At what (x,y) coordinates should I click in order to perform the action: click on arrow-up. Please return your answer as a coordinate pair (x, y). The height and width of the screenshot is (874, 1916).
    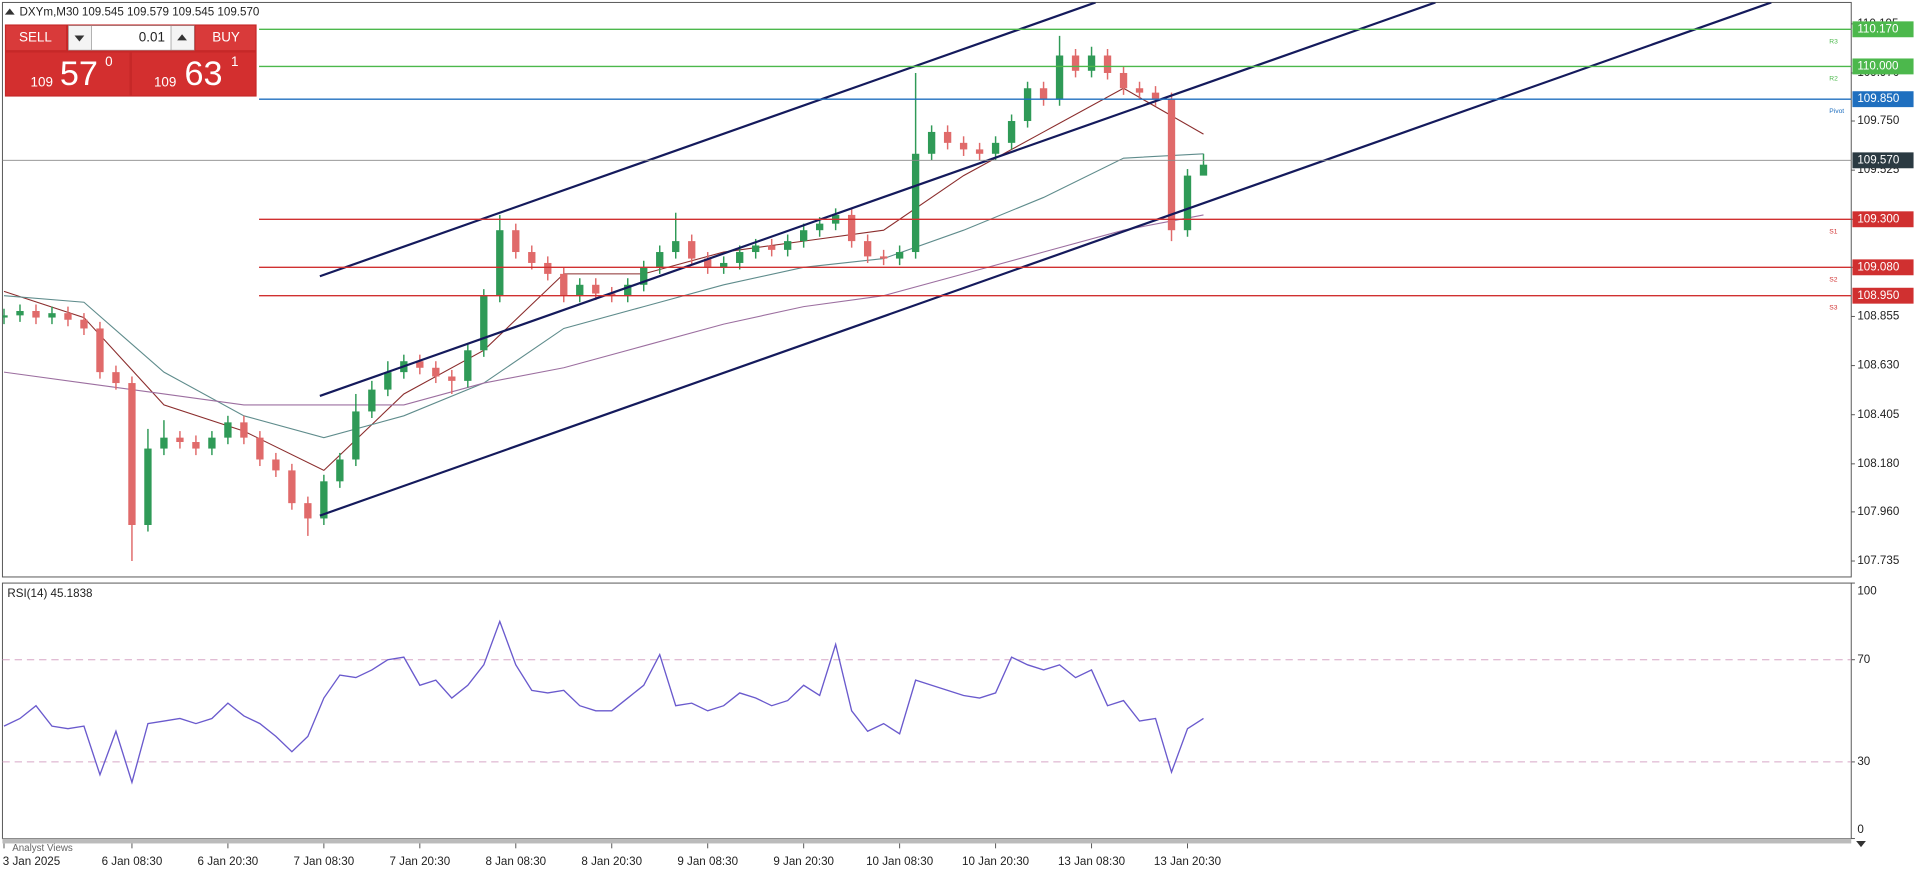
    Looking at the image, I should click on (182, 37).